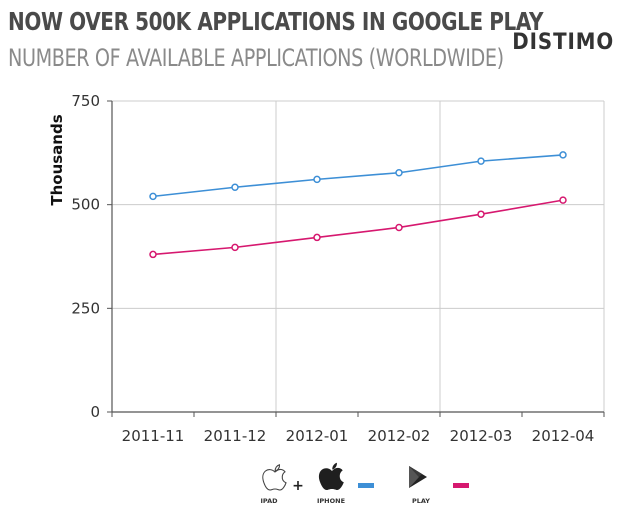  What do you see at coordinates (95, 412) in the screenshot?
I see `y-tick-label: 0` at bounding box center [95, 412].